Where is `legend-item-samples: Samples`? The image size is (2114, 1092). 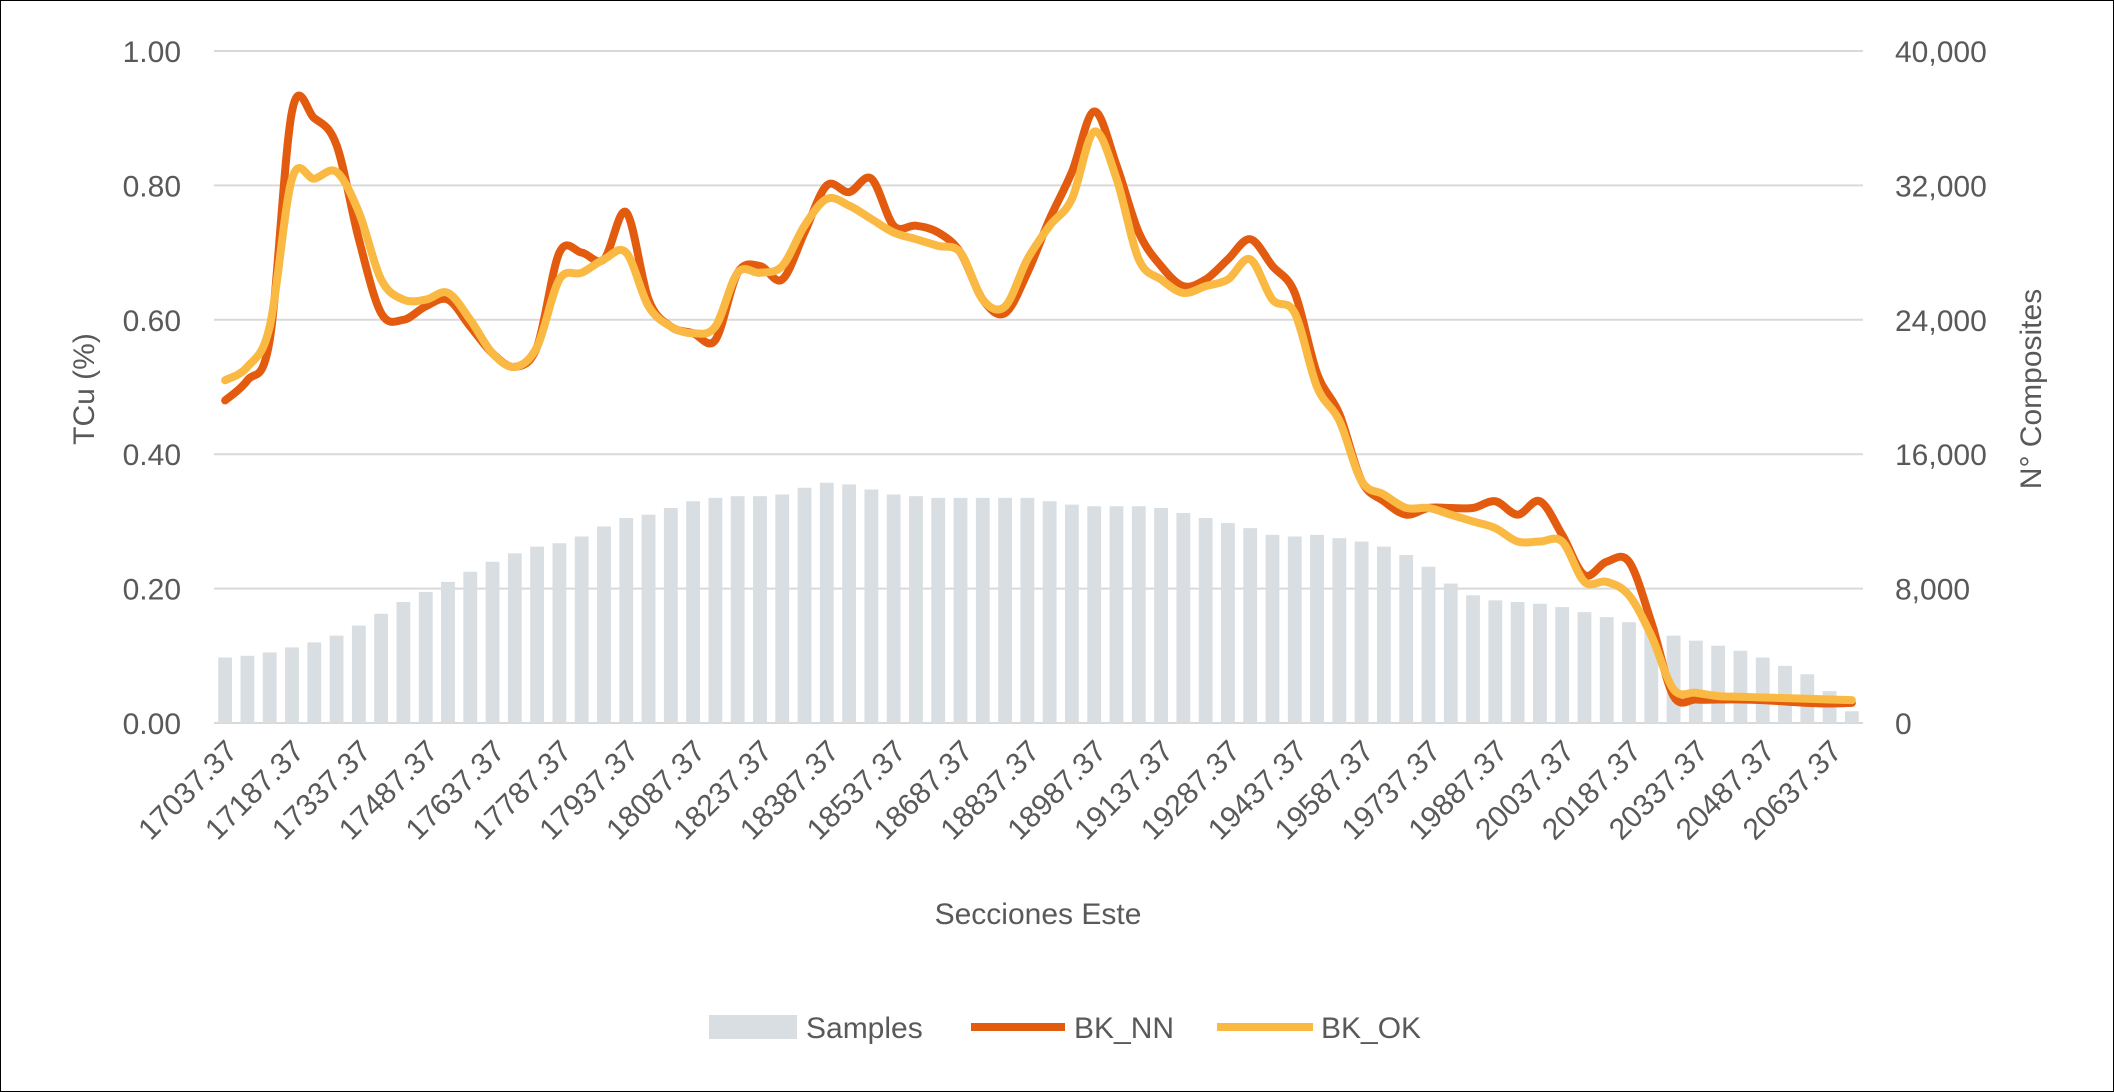
legend-item-samples: Samples is located at coordinates (816, 1028).